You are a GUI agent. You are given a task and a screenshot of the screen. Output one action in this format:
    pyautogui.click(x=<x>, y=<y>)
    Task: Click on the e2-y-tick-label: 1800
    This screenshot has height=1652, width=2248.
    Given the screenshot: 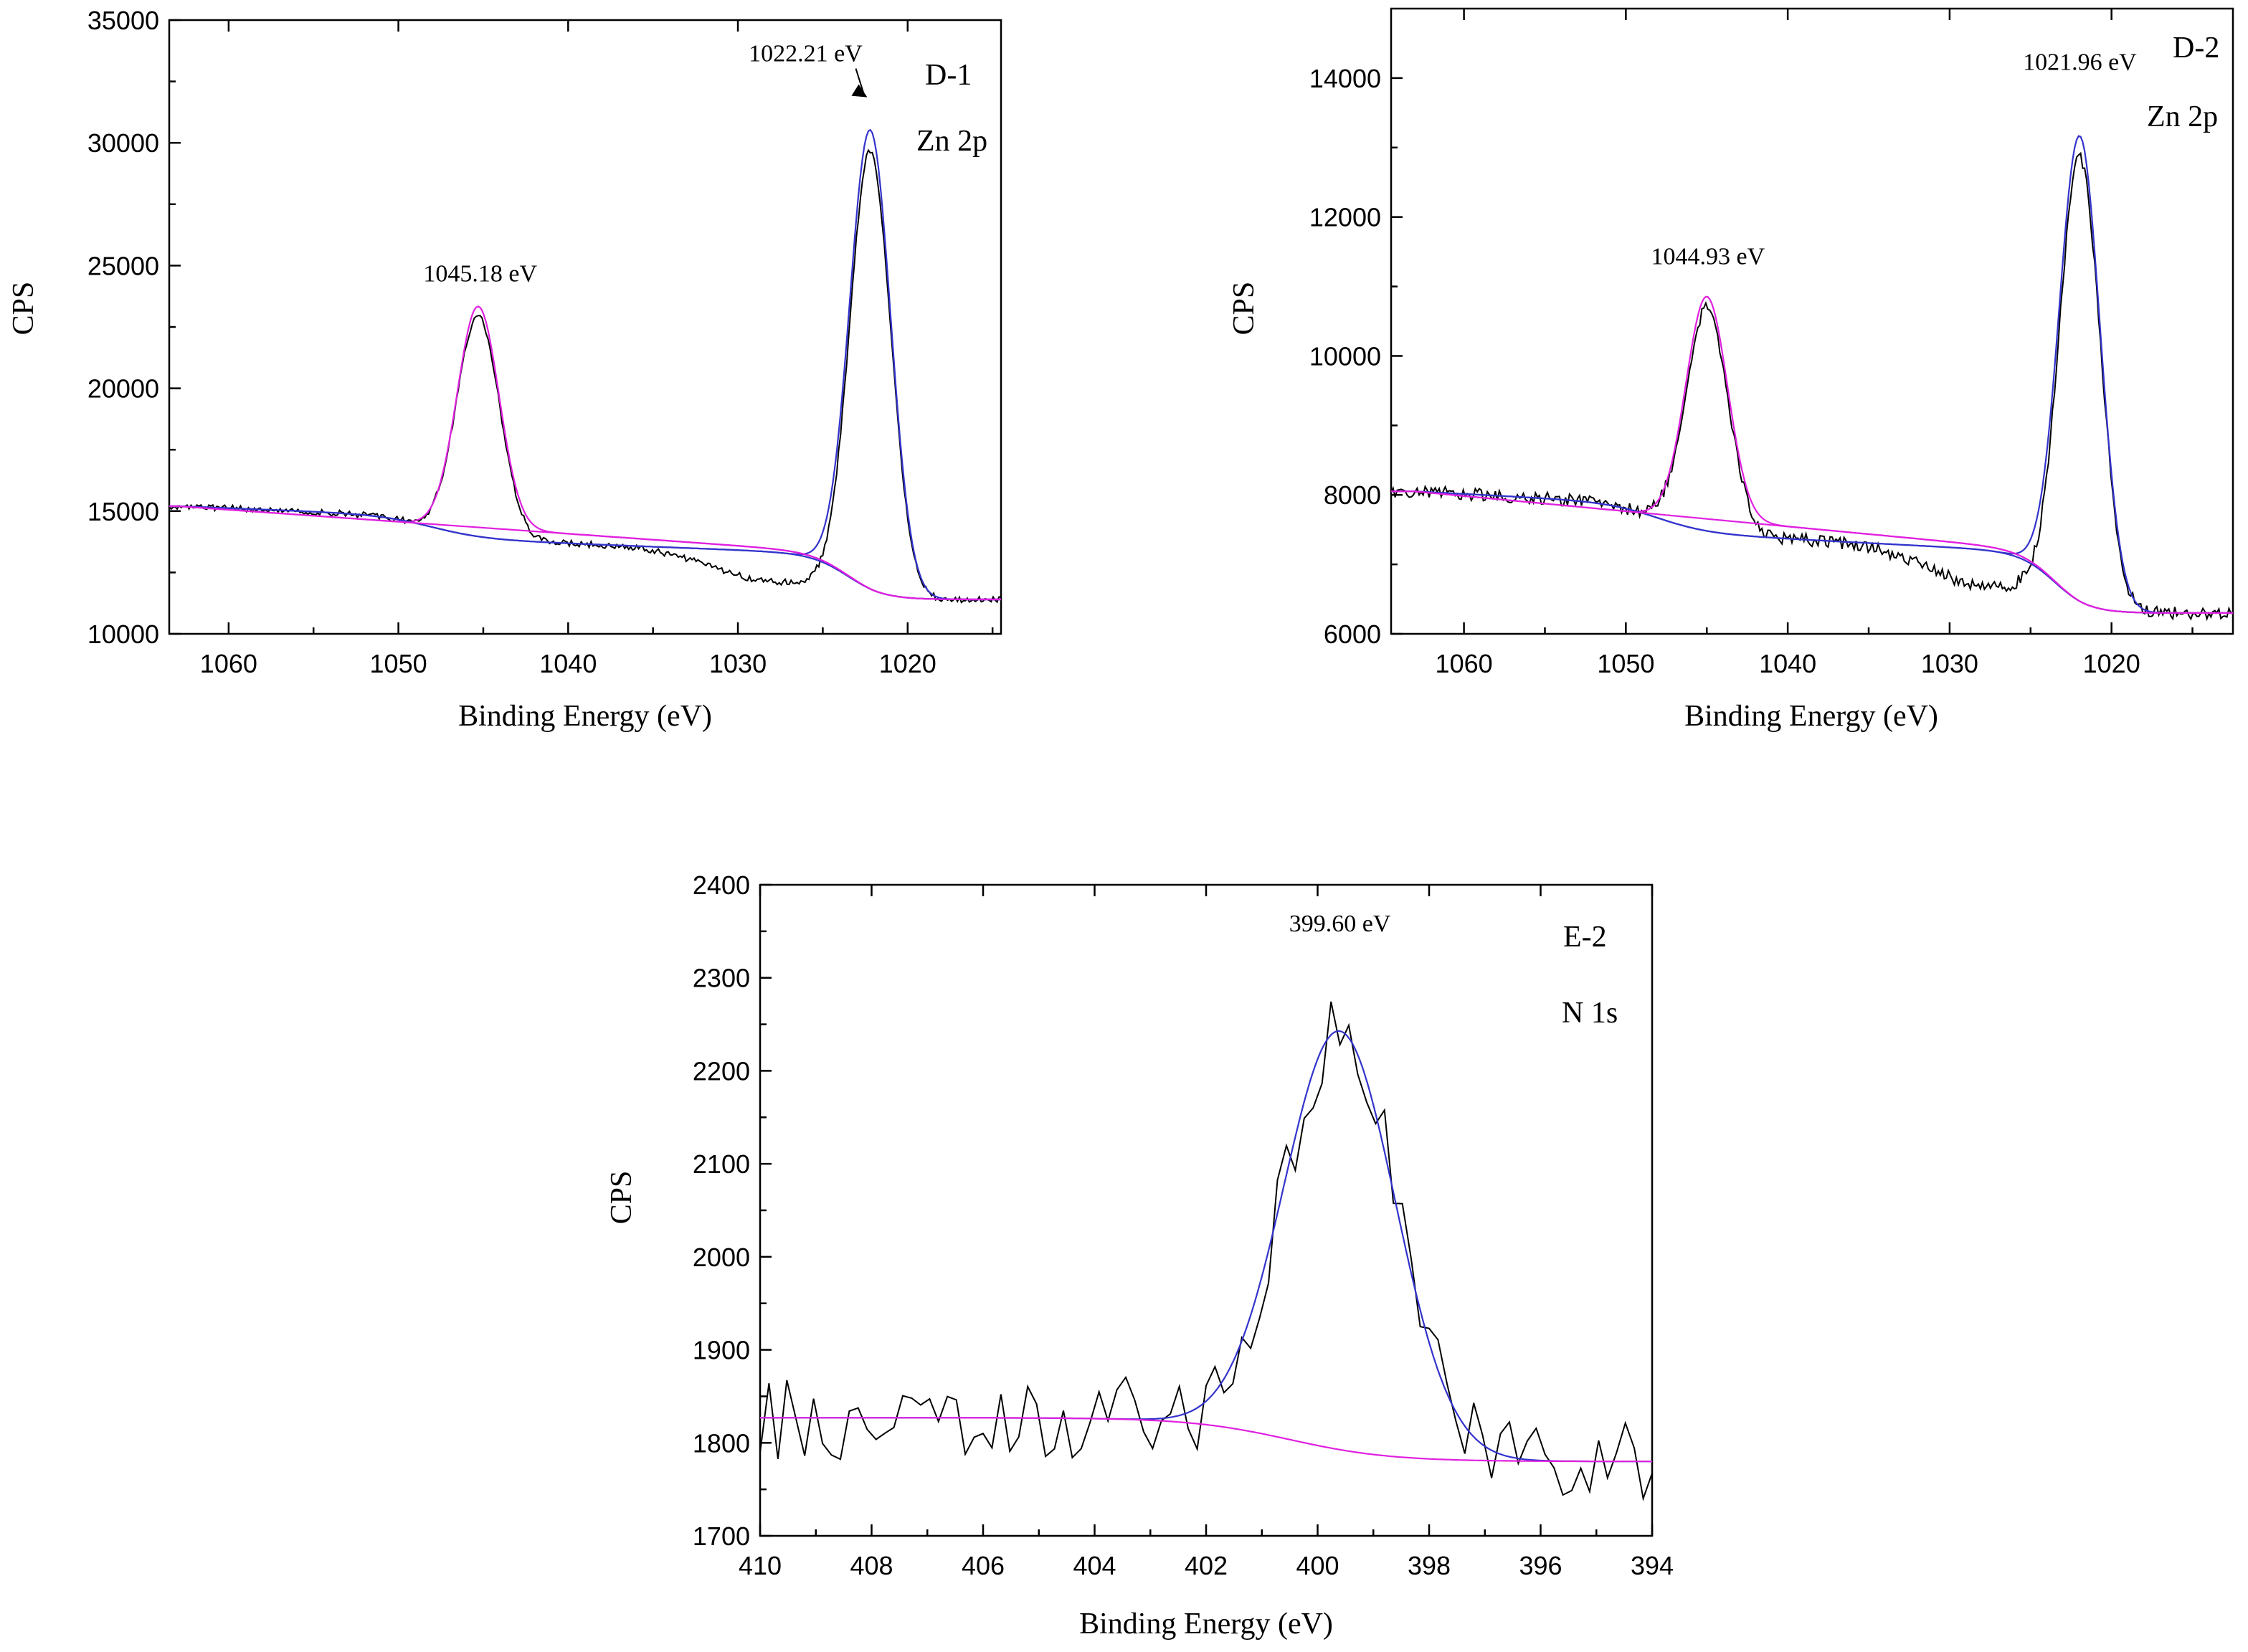 What is the action you would take?
    pyautogui.click(x=721, y=1443)
    